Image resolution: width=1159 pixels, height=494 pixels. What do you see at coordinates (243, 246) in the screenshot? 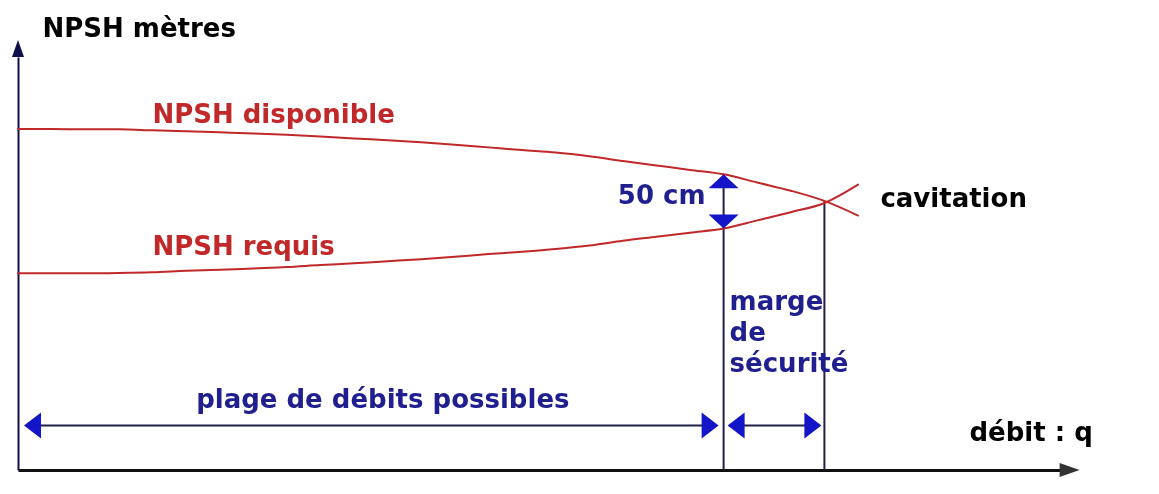
I see `series-label: NPSH requis` at bounding box center [243, 246].